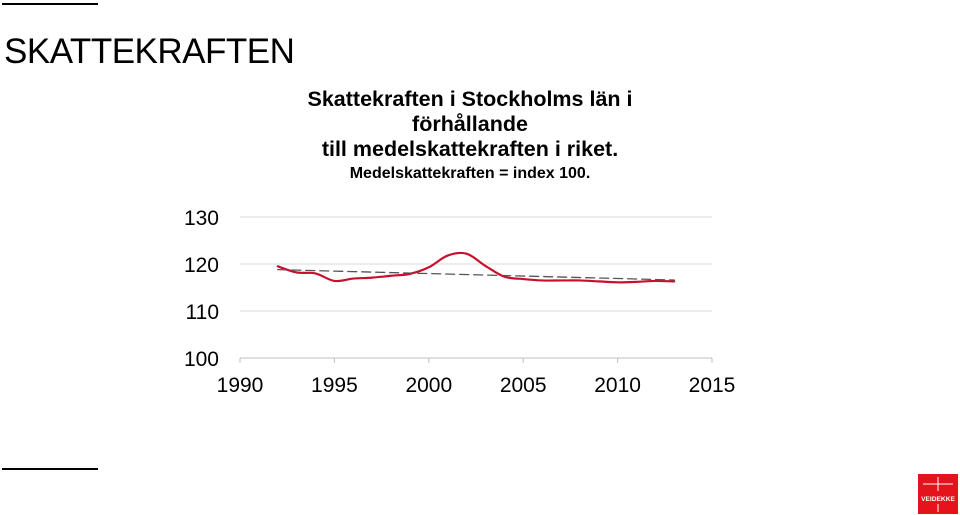  I want to click on bottom-rule, so click(50, 469).